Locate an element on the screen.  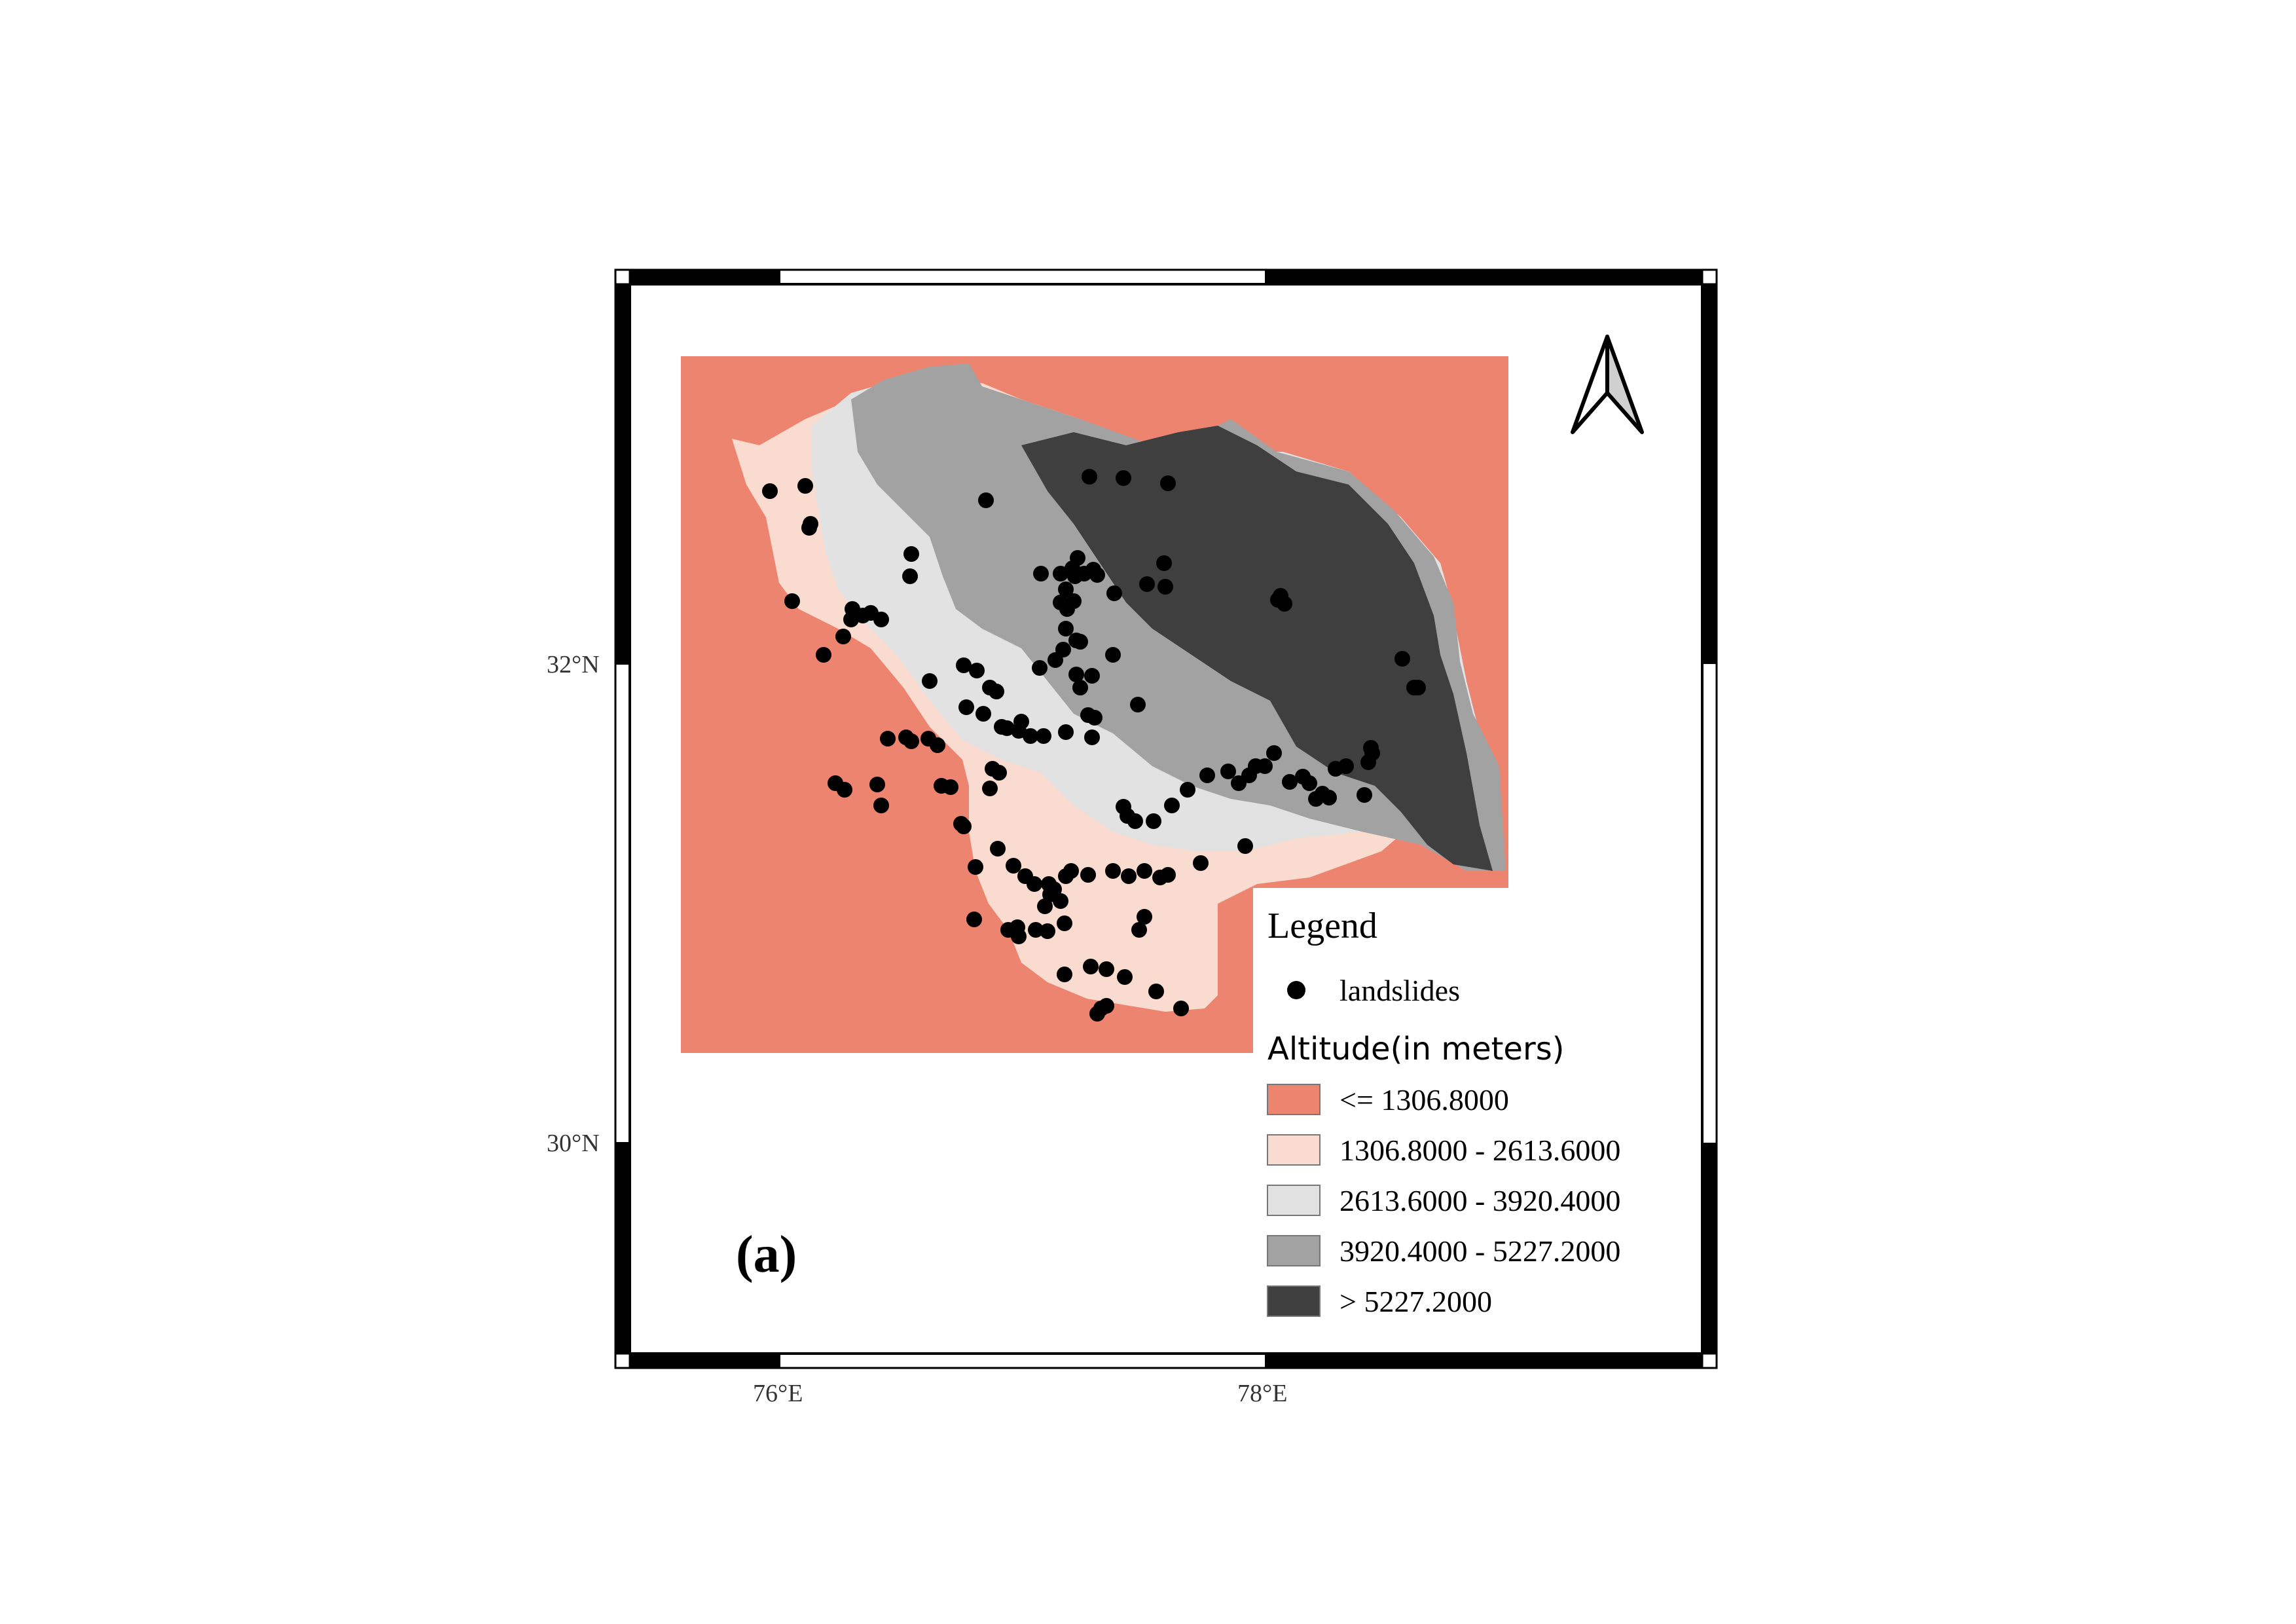
lon-tick-76: 76°E is located at coordinates (778, 1393).